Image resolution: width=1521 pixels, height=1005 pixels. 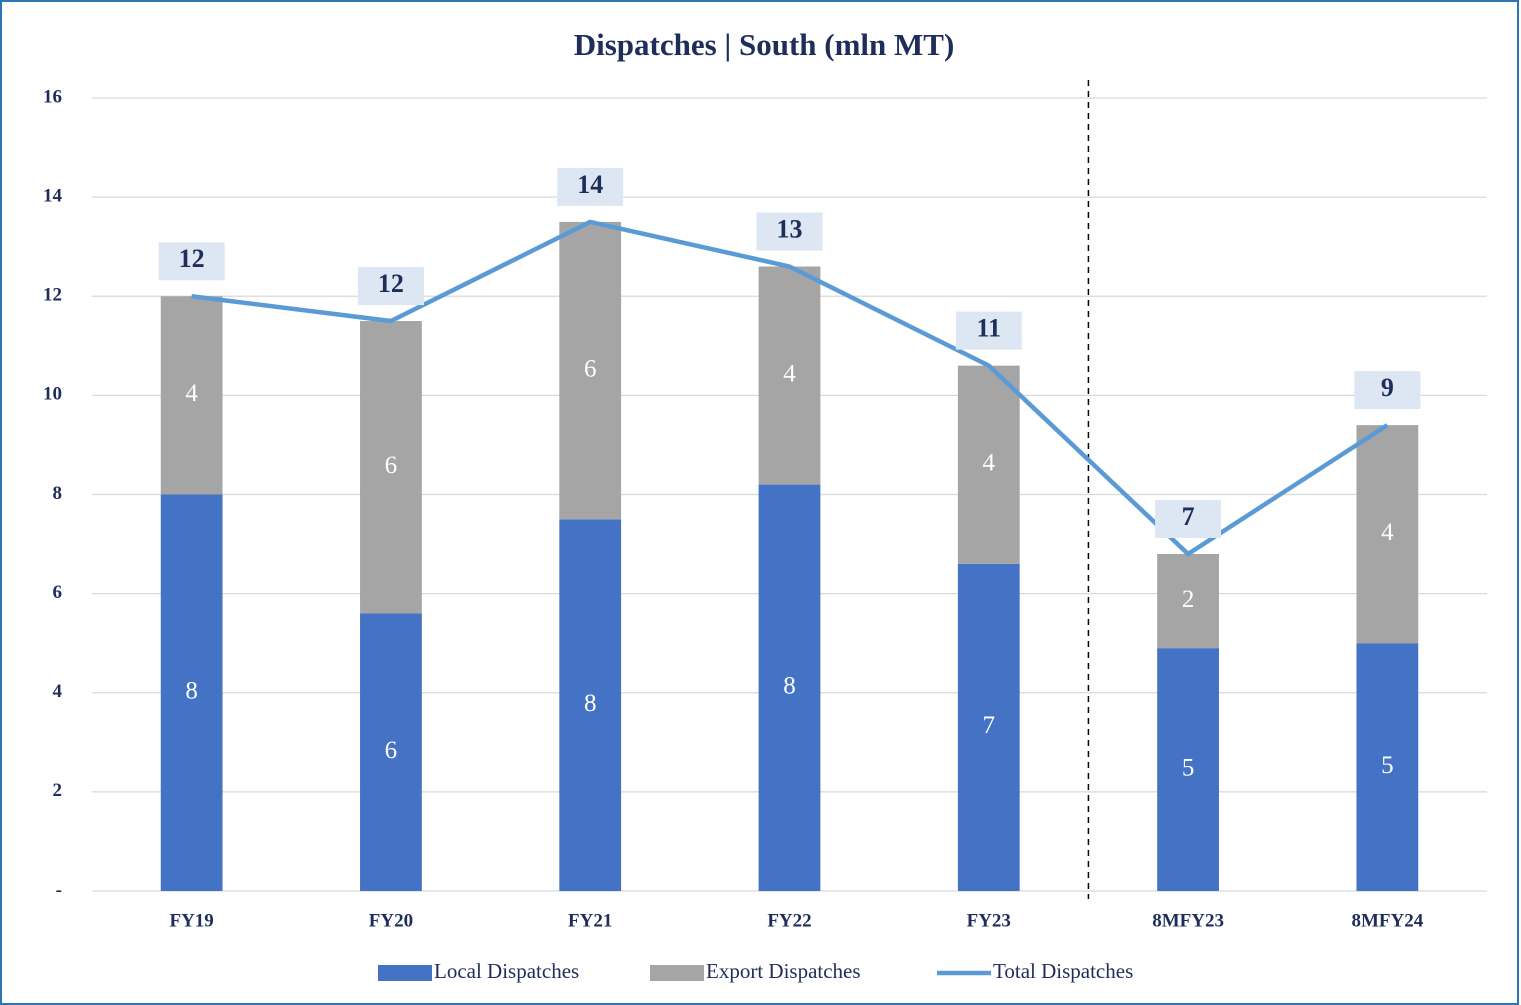 I want to click on x-tick-label: 8MFY23, so click(x=1188, y=920).